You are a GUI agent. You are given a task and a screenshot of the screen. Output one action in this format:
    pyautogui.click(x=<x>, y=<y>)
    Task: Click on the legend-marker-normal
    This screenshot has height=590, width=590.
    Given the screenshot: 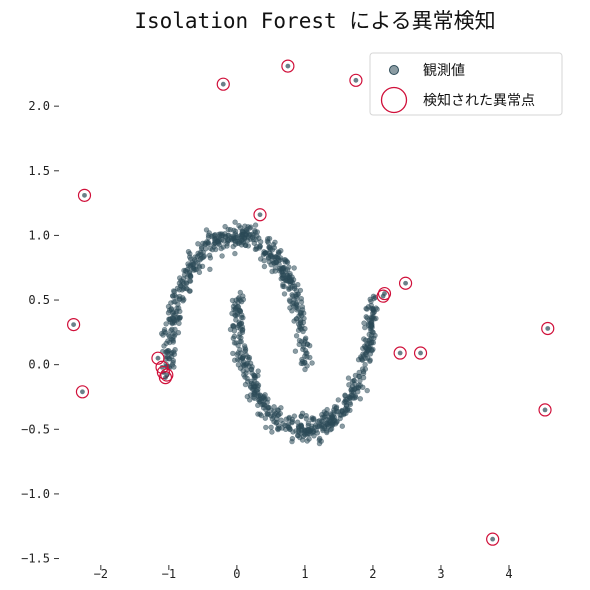 What is the action you would take?
    pyautogui.click(x=394, y=70)
    